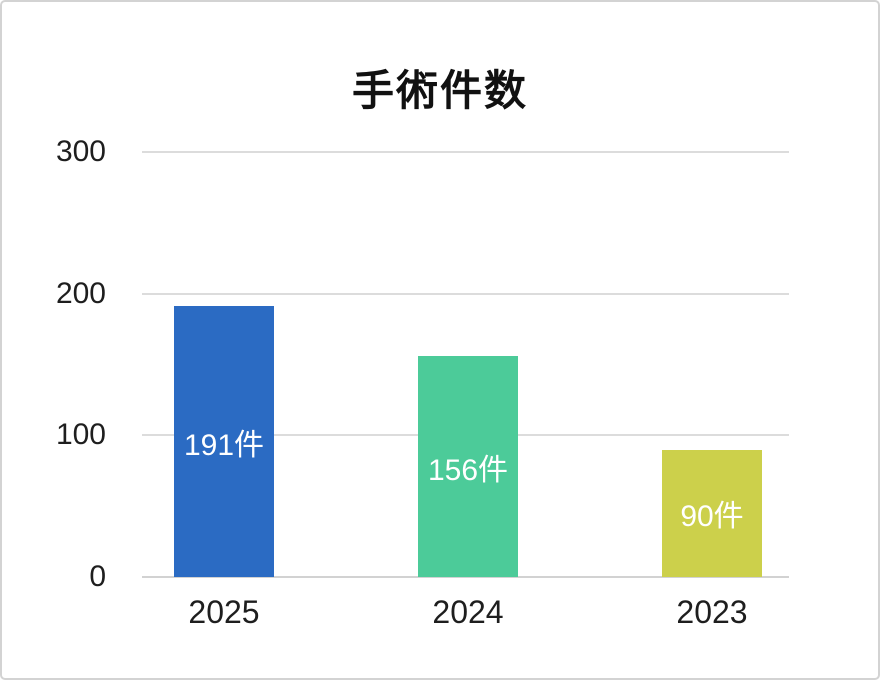 This screenshot has width=880, height=680. What do you see at coordinates (468, 470) in the screenshot?
I see `bar-value-label: 156件` at bounding box center [468, 470].